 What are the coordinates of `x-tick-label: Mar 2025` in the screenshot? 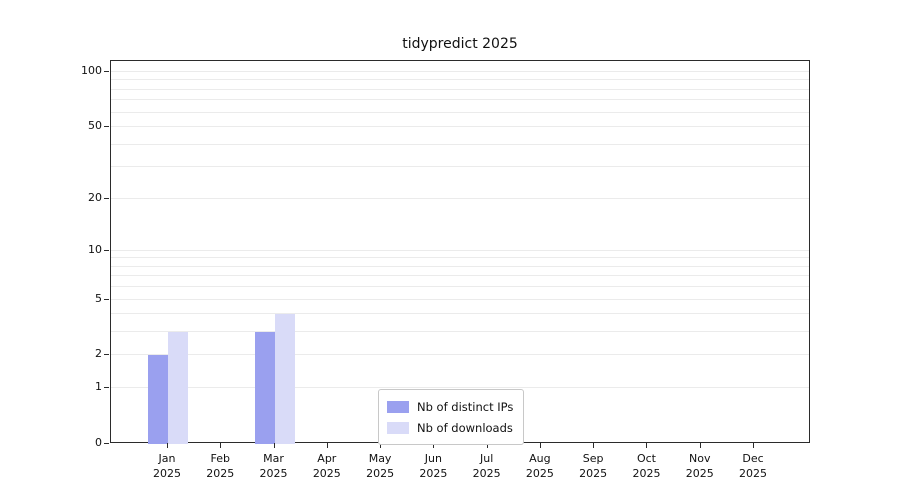 It's located at (273, 466).